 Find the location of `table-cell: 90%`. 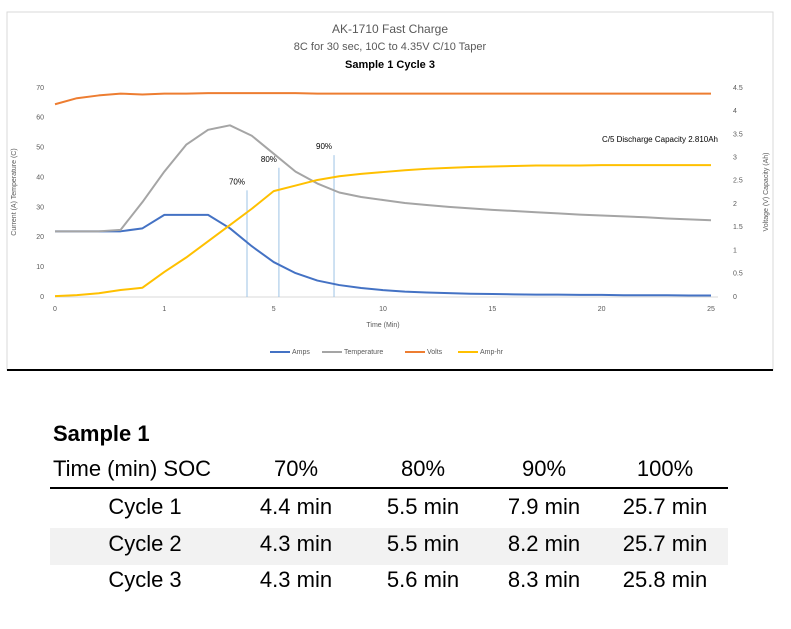

table-cell: 90% is located at coordinates (544, 468).